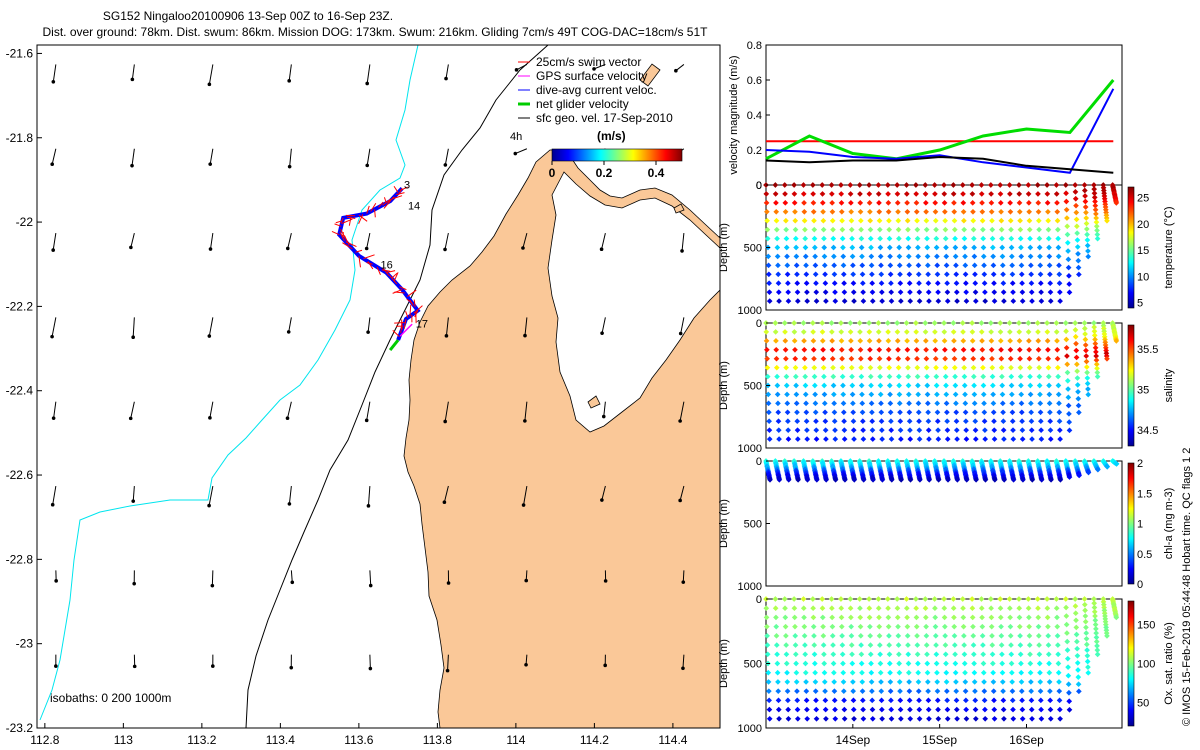 The height and width of the screenshot is (750, 1200). Describe the element at coordinates (591, 76) in the screenshot. I see `legend-label: GPS surface velocity` at that location.